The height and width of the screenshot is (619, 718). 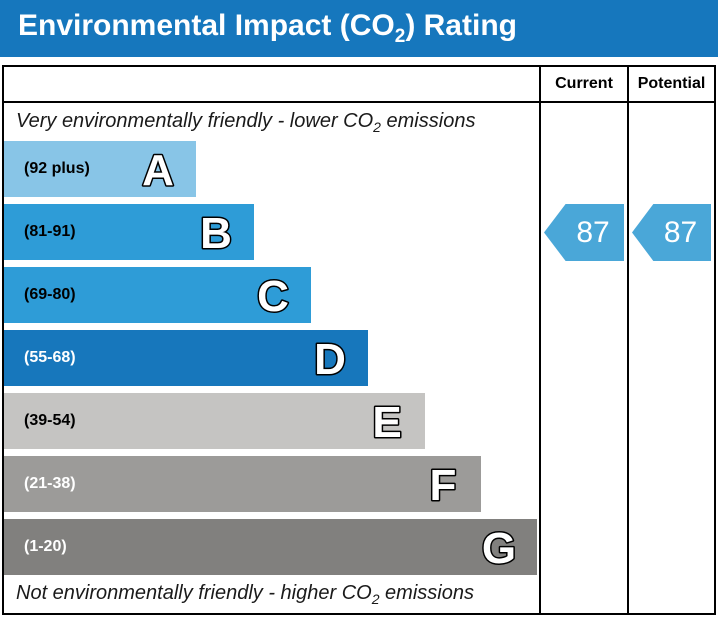 What do you see at coordinates (214, 421) in the screenshot?
I see `rating-band: (39-54) E` at bounding box center [214, 421].